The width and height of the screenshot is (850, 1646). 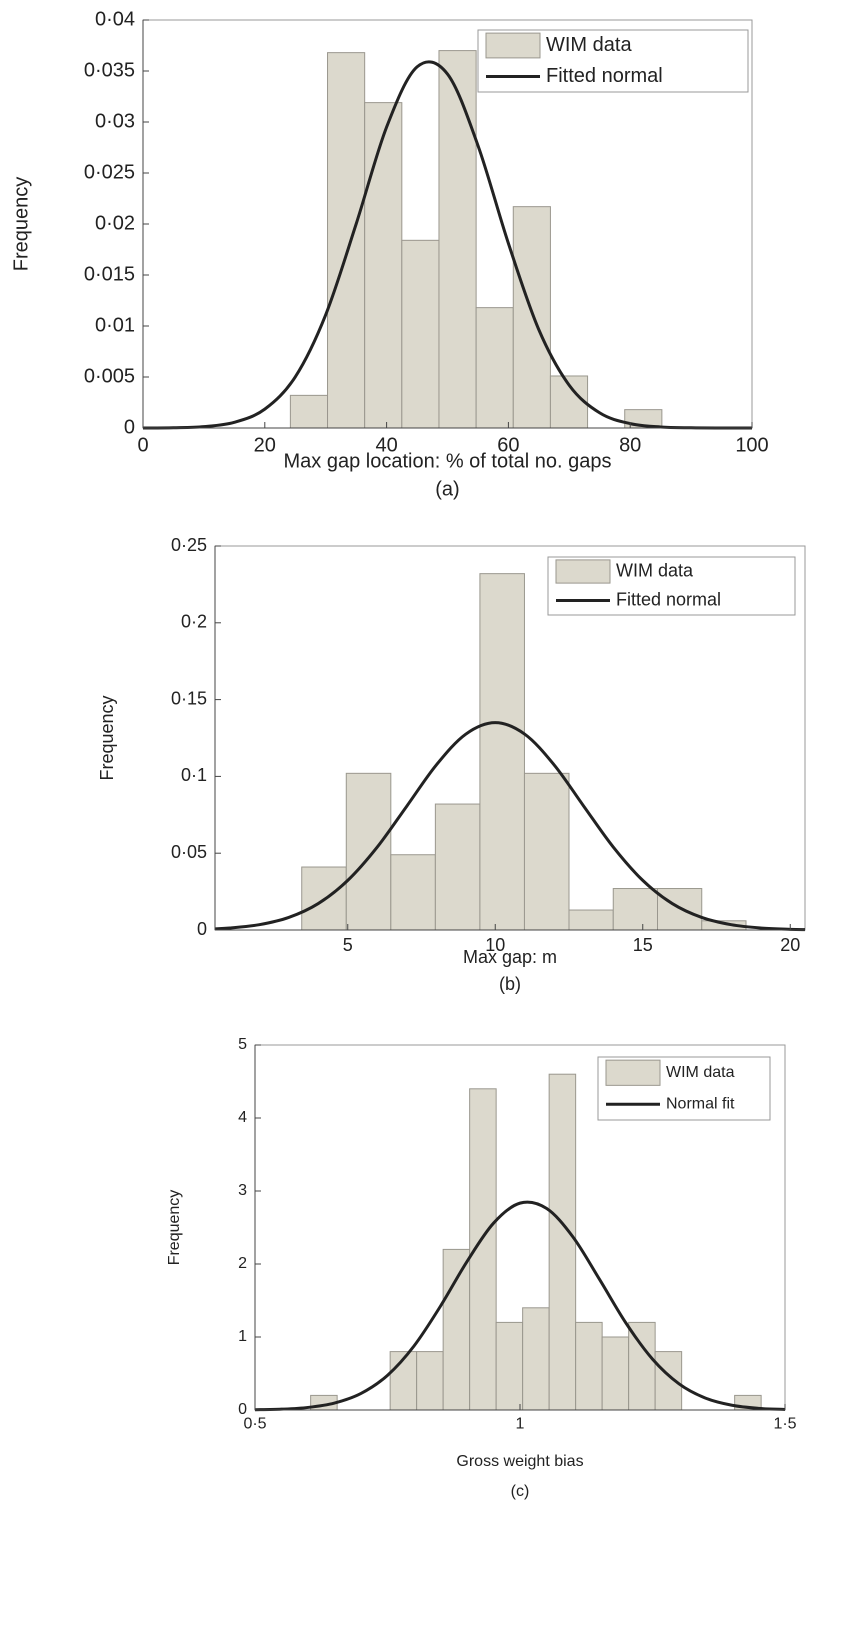 What do you see at coordinates (115, 325) in the screenshot?
I see `y-tick-label: 0·01` at bounding box center [115, 325].